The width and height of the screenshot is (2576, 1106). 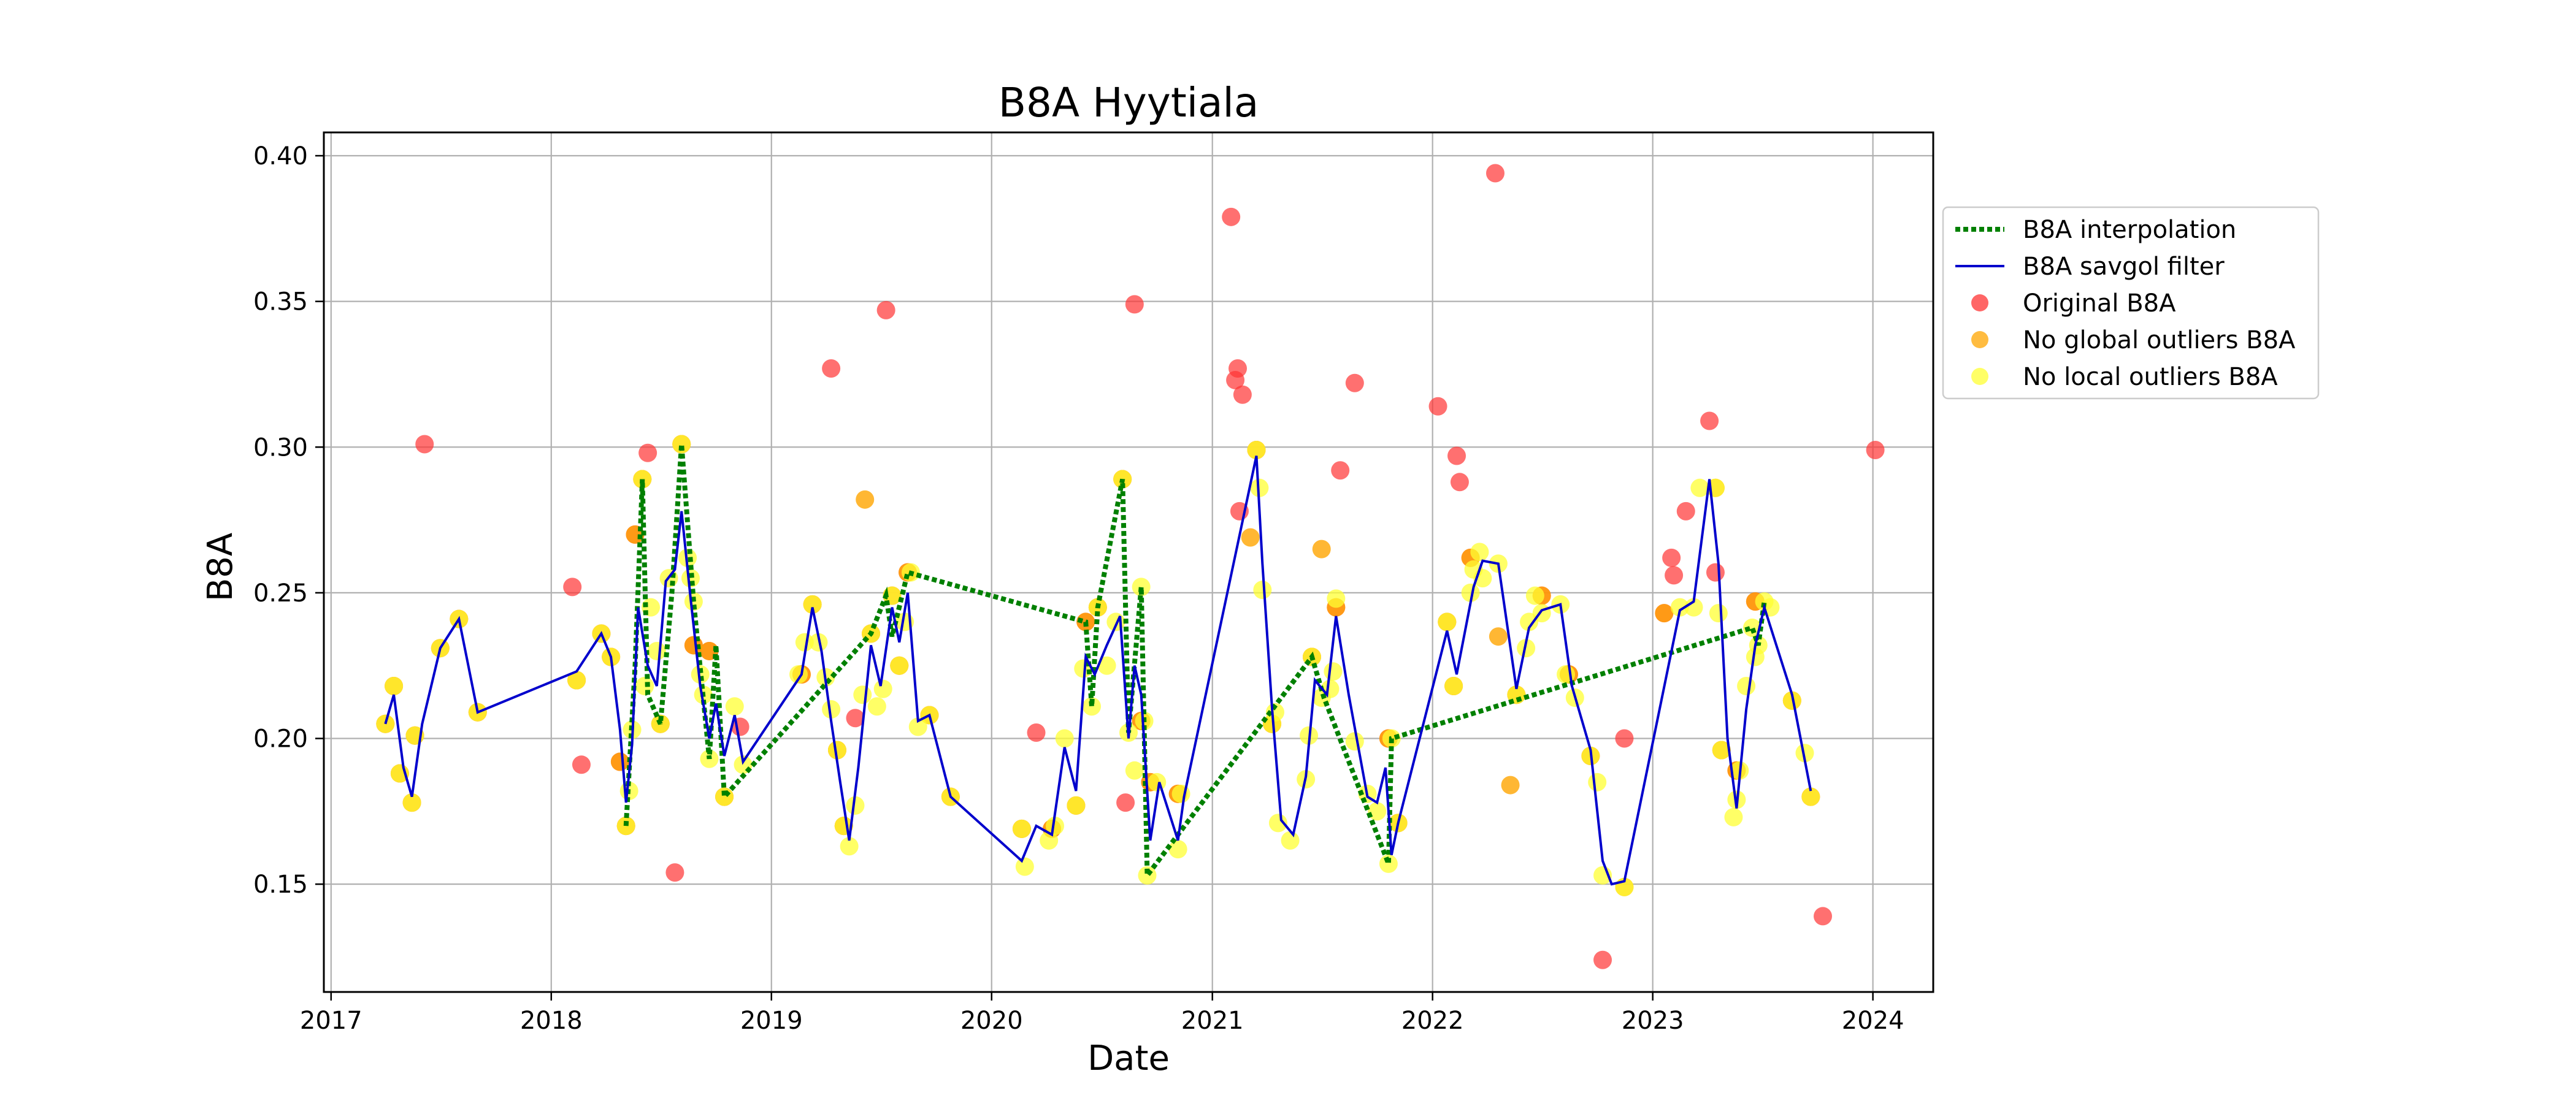 I want to click on legend-label: B8A interpolation, so click(x=2129, y=230).